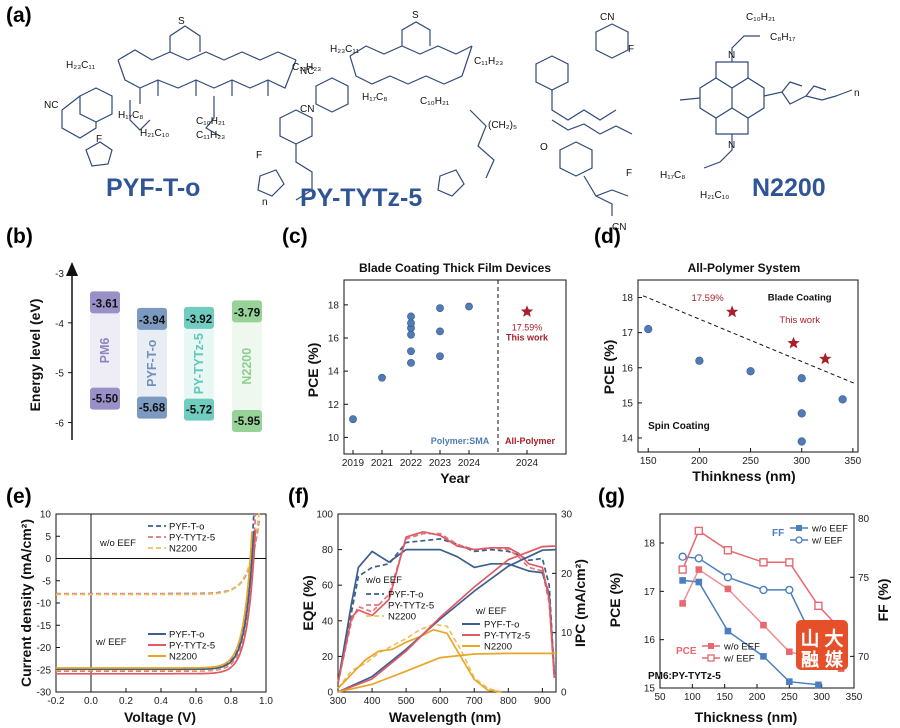 This screenshot has height=728, width=900. What do you see at coordinates (330, 693) in the screenshot?
I see `f-y-tick-label: 0` at bounding box center [330, 693].